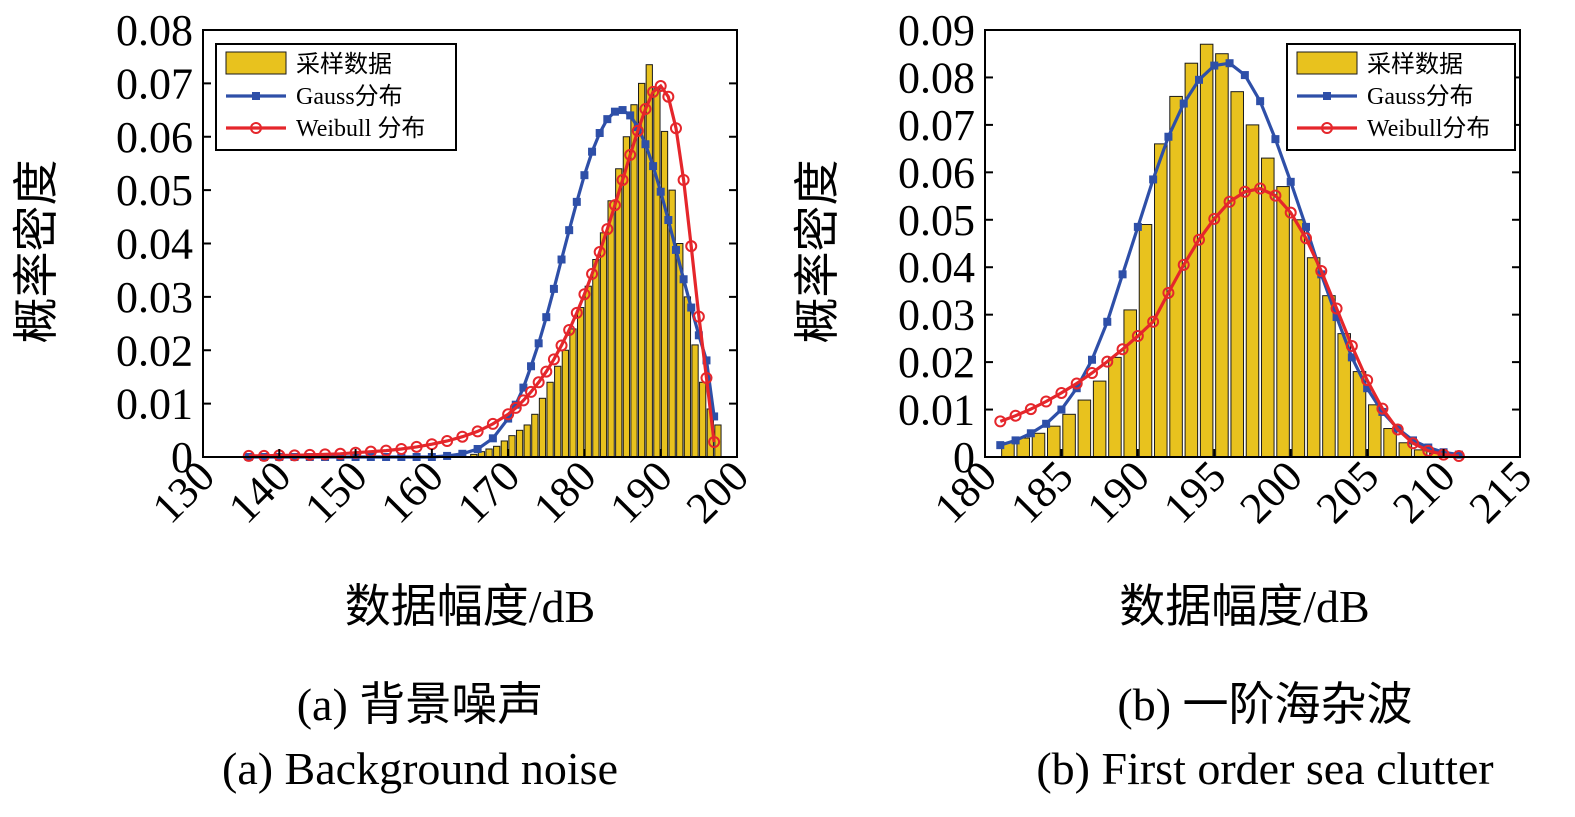 This screenshot has width=1575, height=817. Describe the element at coordinates (1428, 128) in the screenshot. I see `legend-label: Weibull分布` at that location.